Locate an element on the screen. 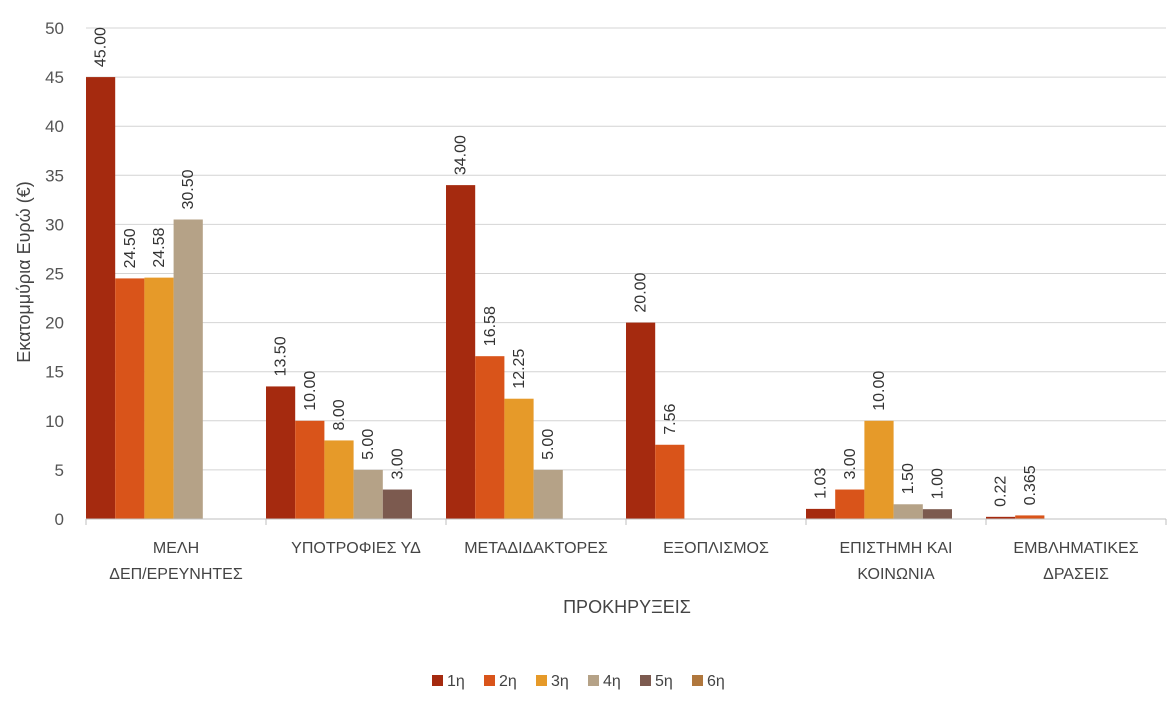  x-tick-label: ΜΕΛΗ is located at coordinates (176, 548).